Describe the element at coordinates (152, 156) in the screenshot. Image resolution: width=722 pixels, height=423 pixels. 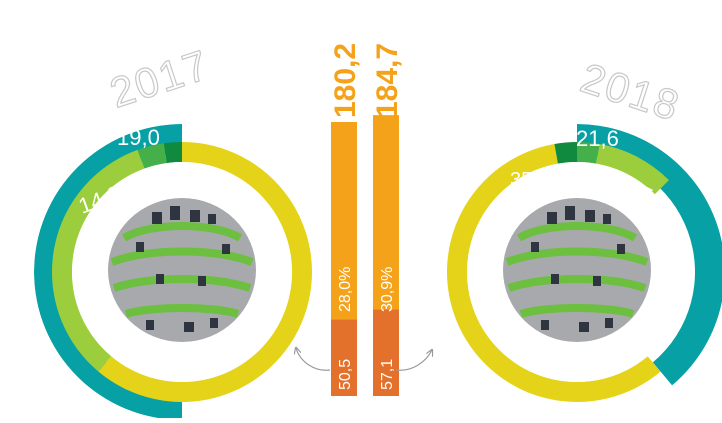
I see `segment-2-1-2017` at that location.